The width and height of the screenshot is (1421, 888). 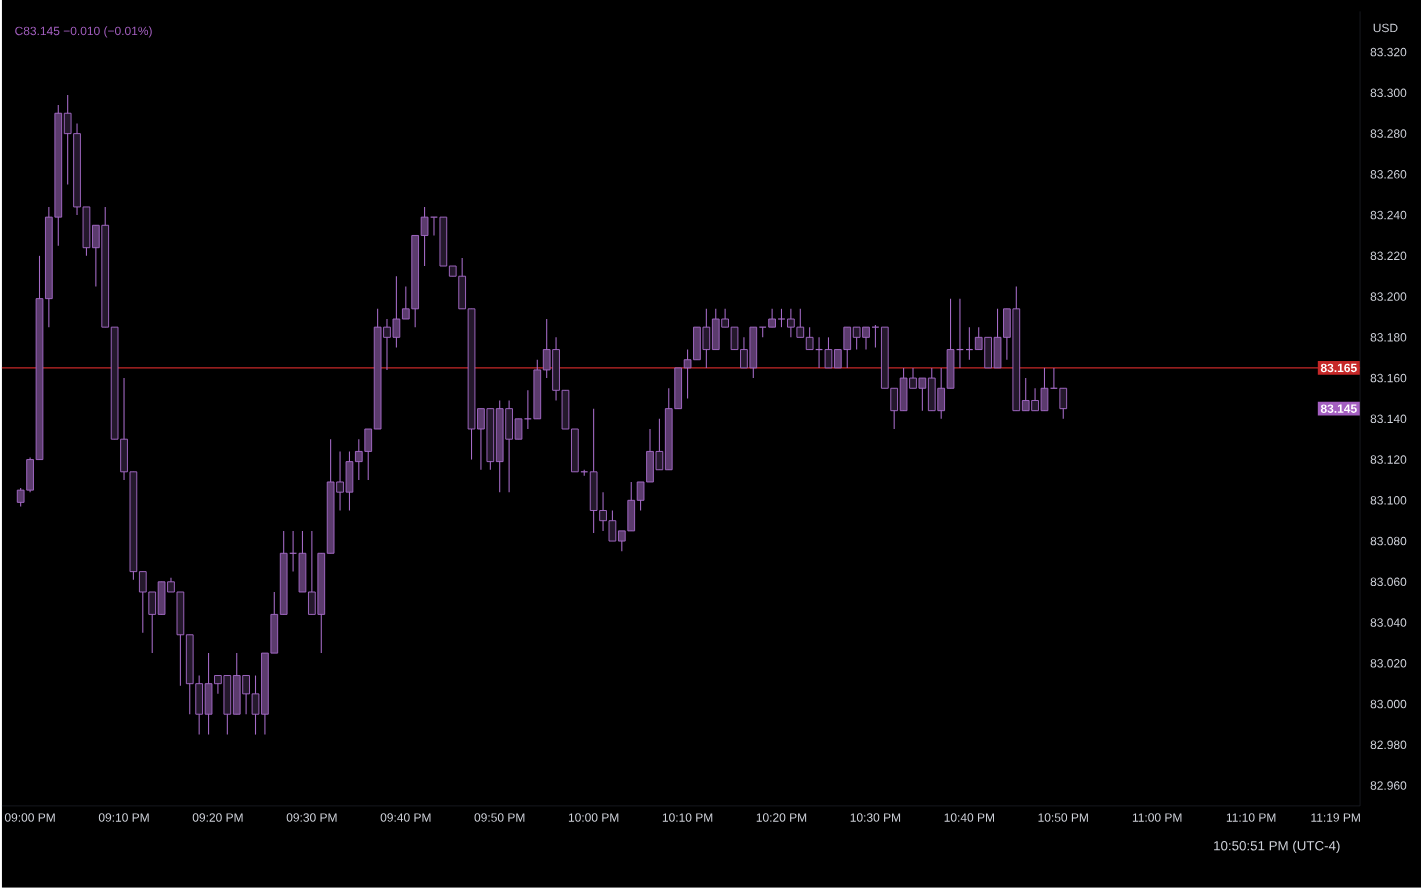 What do you see at coordinates (29, 817) in the screenshot?
I see `x-tick-label: 09:00 PM` at bounding box center [29, 817].